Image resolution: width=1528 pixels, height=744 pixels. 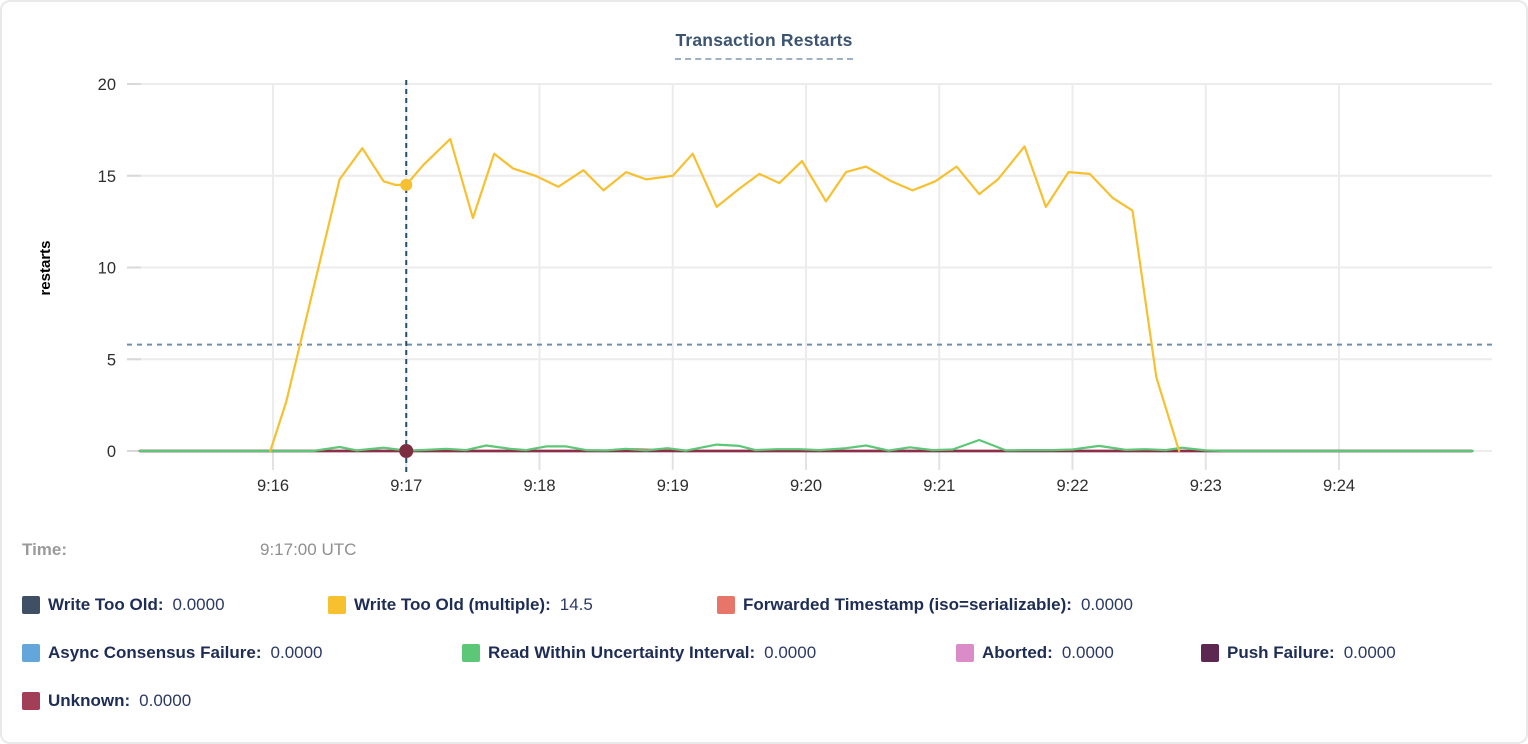 I want to click on x-tick-label: 9:19, so click(x=673, y=486).